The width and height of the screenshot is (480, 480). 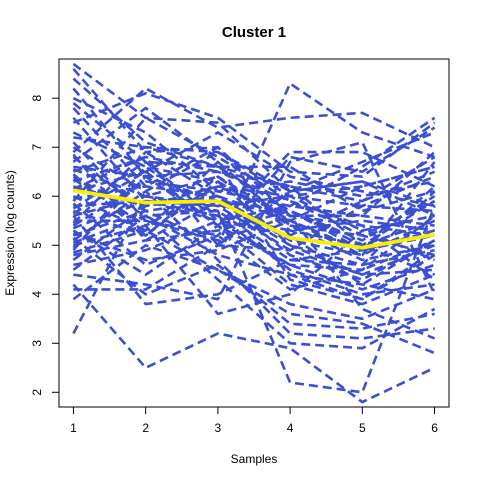 What do you see at coordinates (290, 428) in the screenshot?
I see `x-tick-label: 4` at bounding box center [290, 428].